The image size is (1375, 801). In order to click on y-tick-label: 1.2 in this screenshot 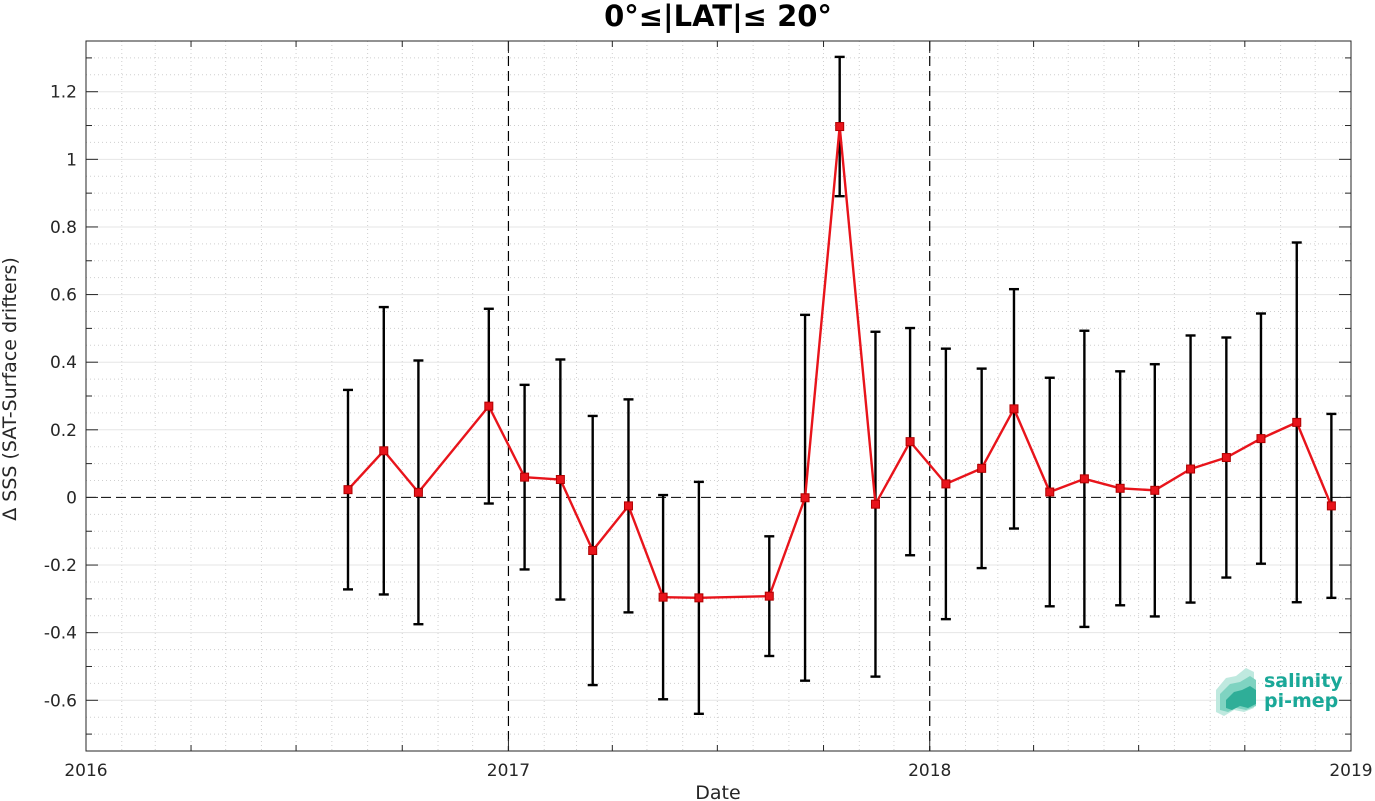, I will do `click(63, 93)`.